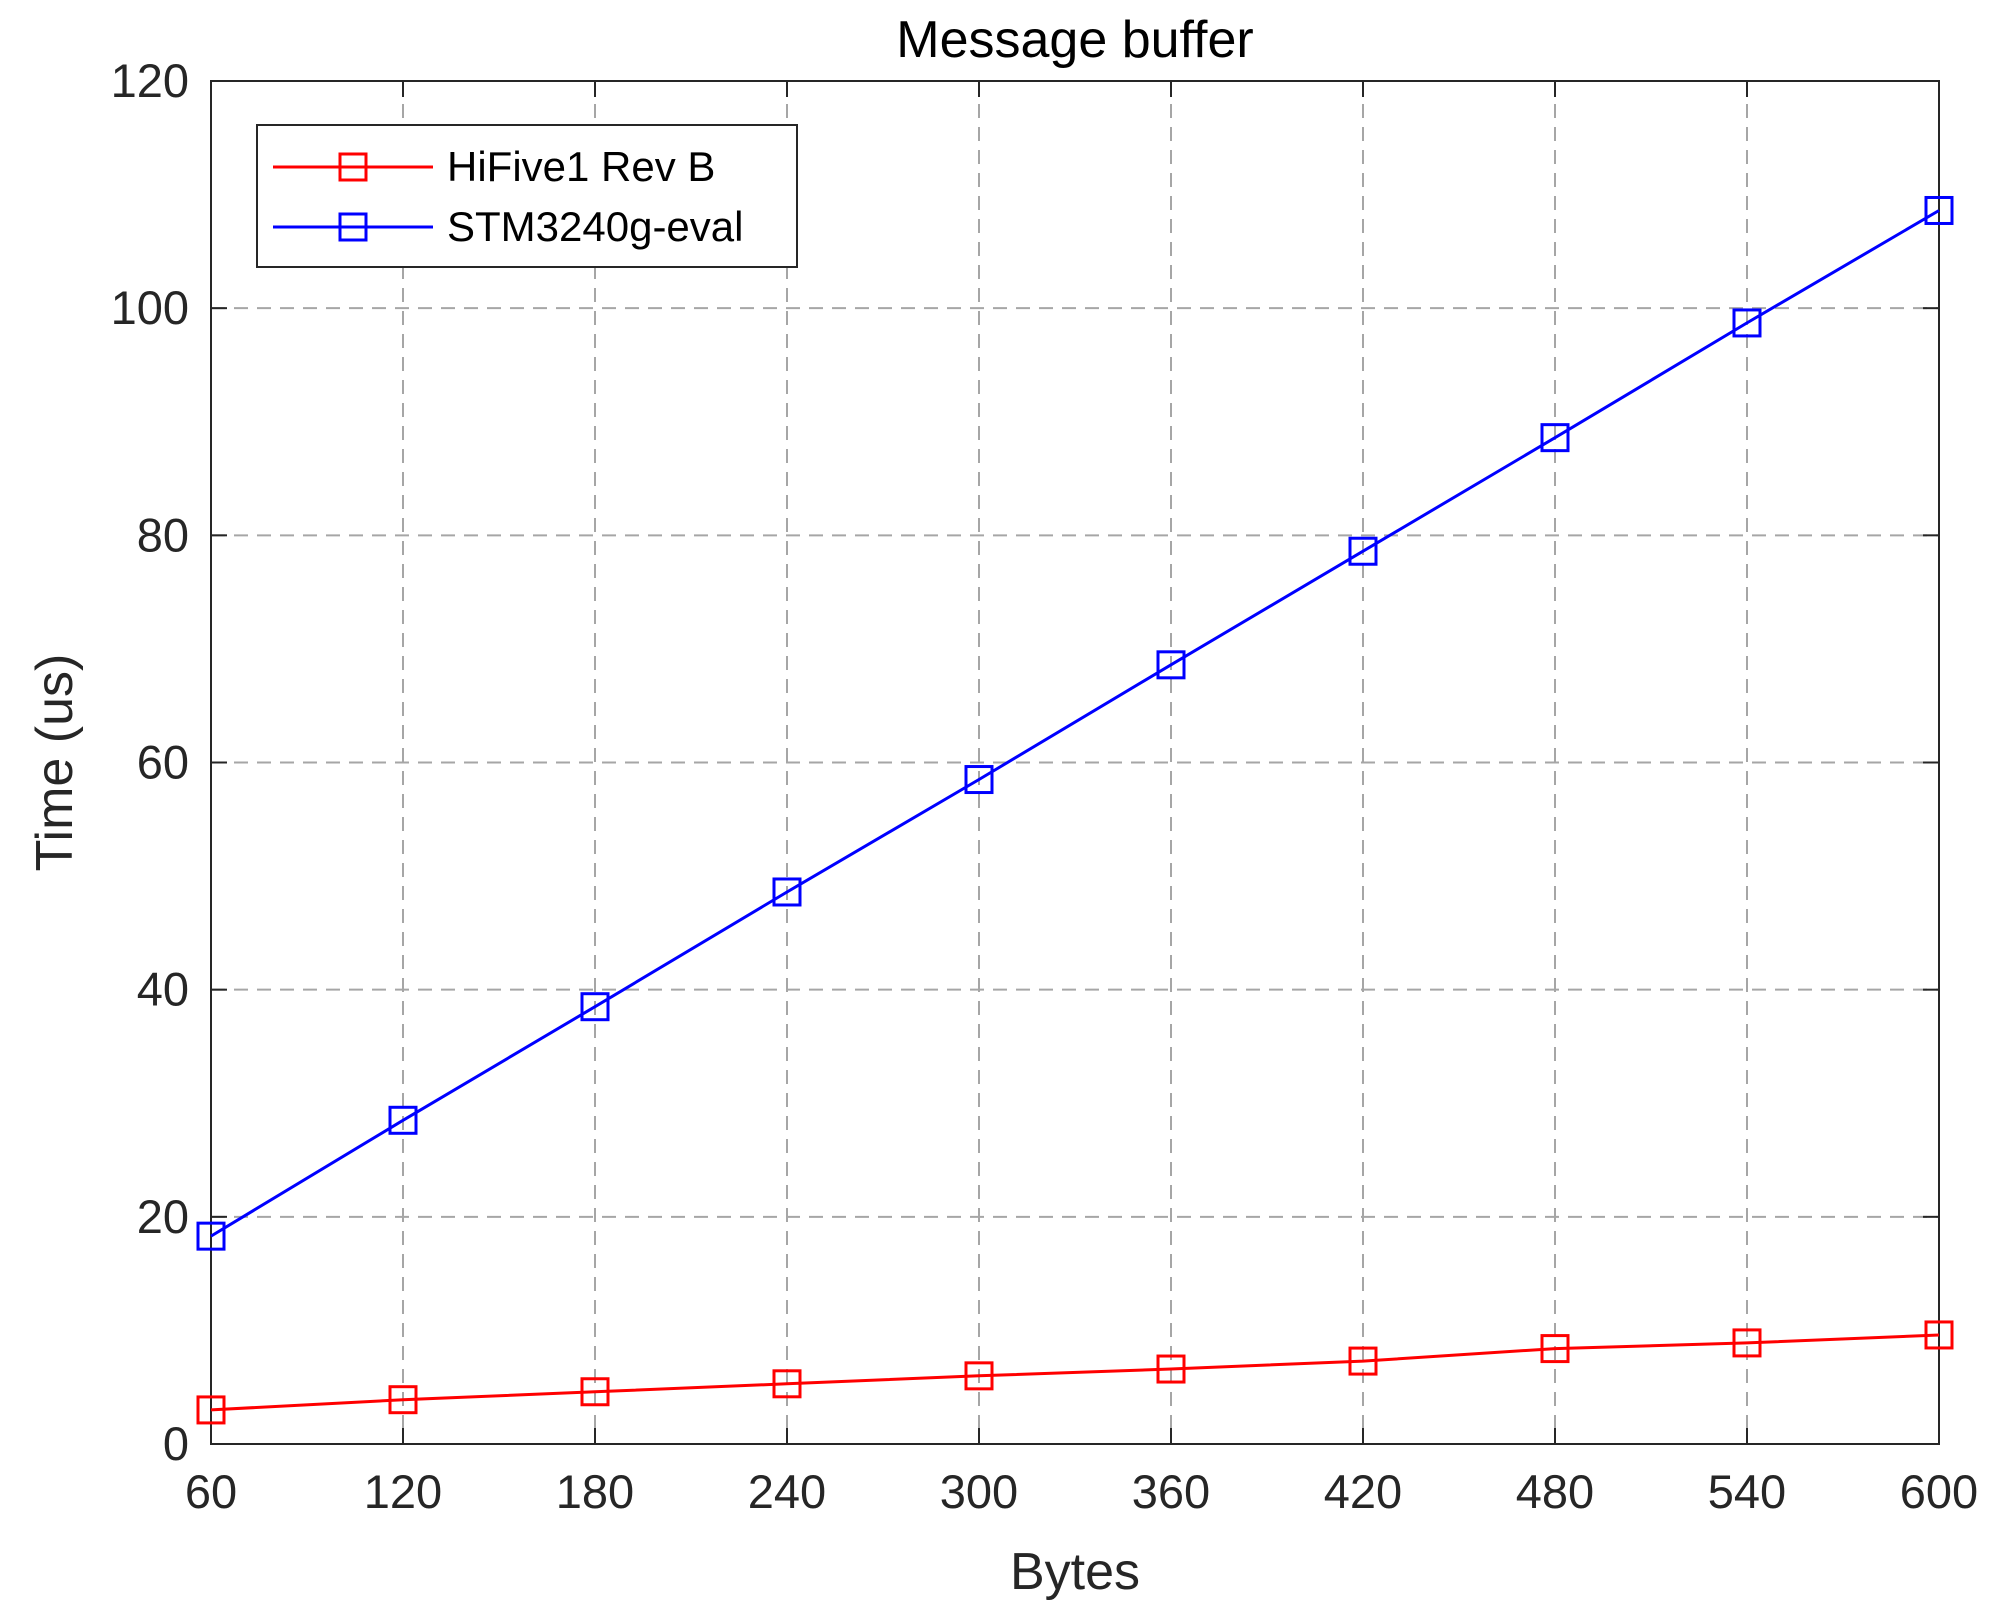 The image size is (2011, 1621). What do you see at coordinates (1747, 1491) in the screenshot?
I see `x-tick-label: 540` at bounding box center [1747, 1491].